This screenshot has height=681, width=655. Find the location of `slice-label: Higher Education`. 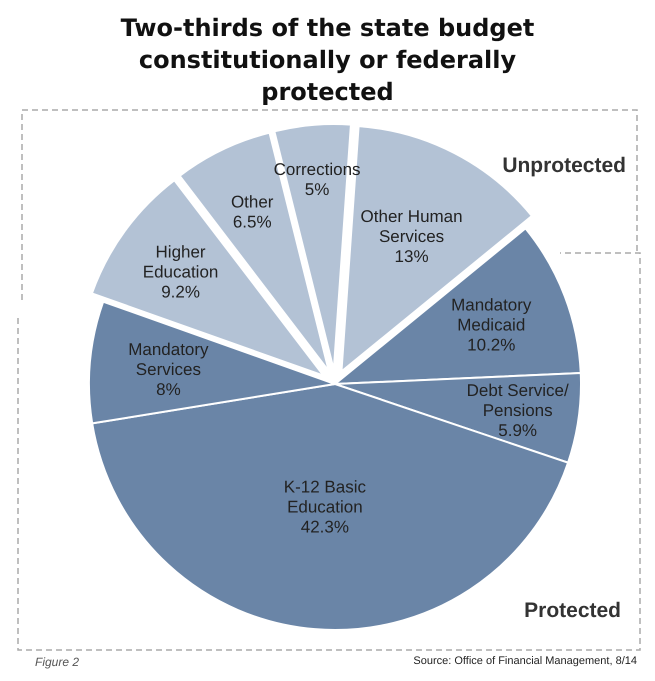

slice-label: Higher Education is located at coordinates (180, 262).